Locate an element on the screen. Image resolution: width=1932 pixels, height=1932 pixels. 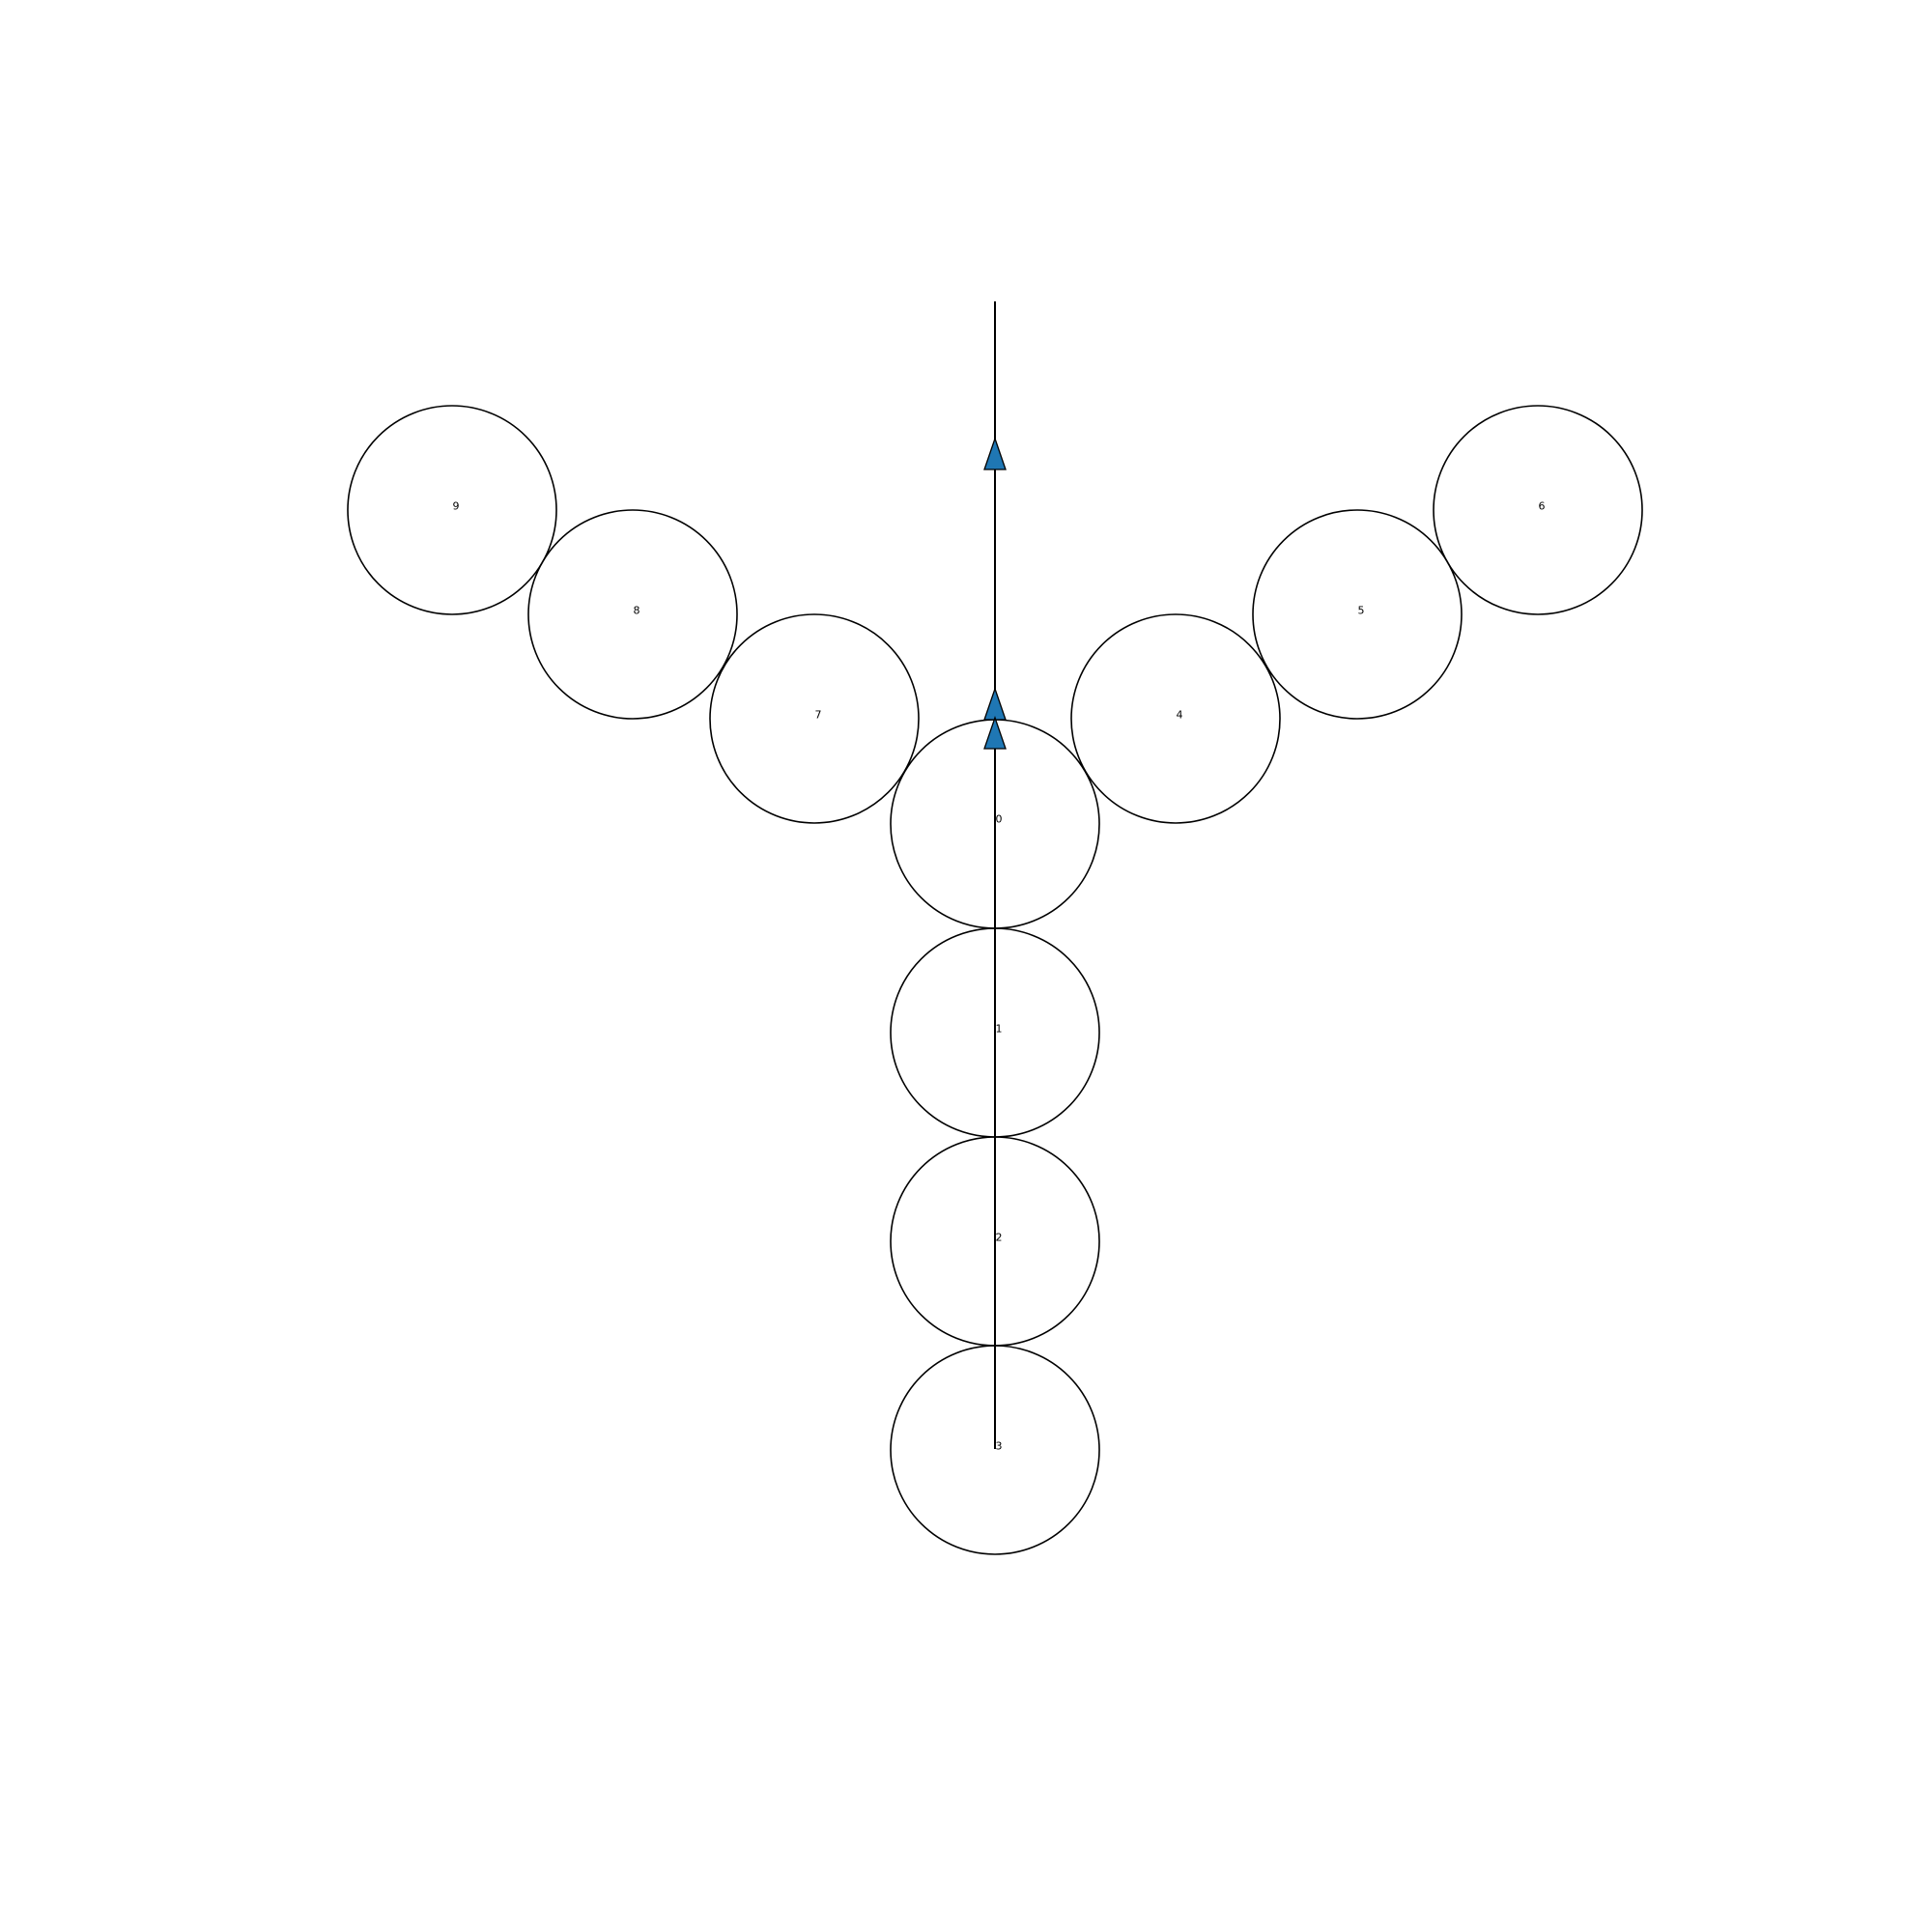
node-9-circle is located at coordinates (452, 510).